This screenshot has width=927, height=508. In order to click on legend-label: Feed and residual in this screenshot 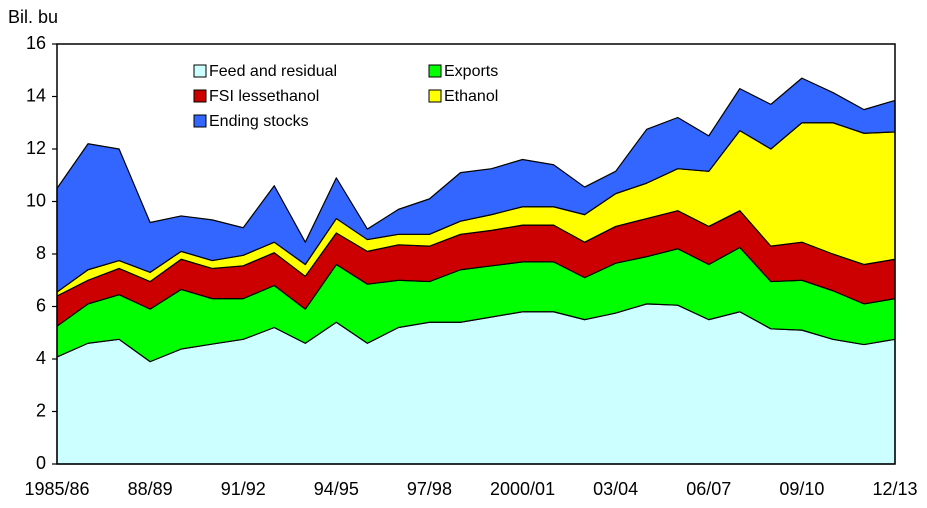, I will do `click(273, 71)`.